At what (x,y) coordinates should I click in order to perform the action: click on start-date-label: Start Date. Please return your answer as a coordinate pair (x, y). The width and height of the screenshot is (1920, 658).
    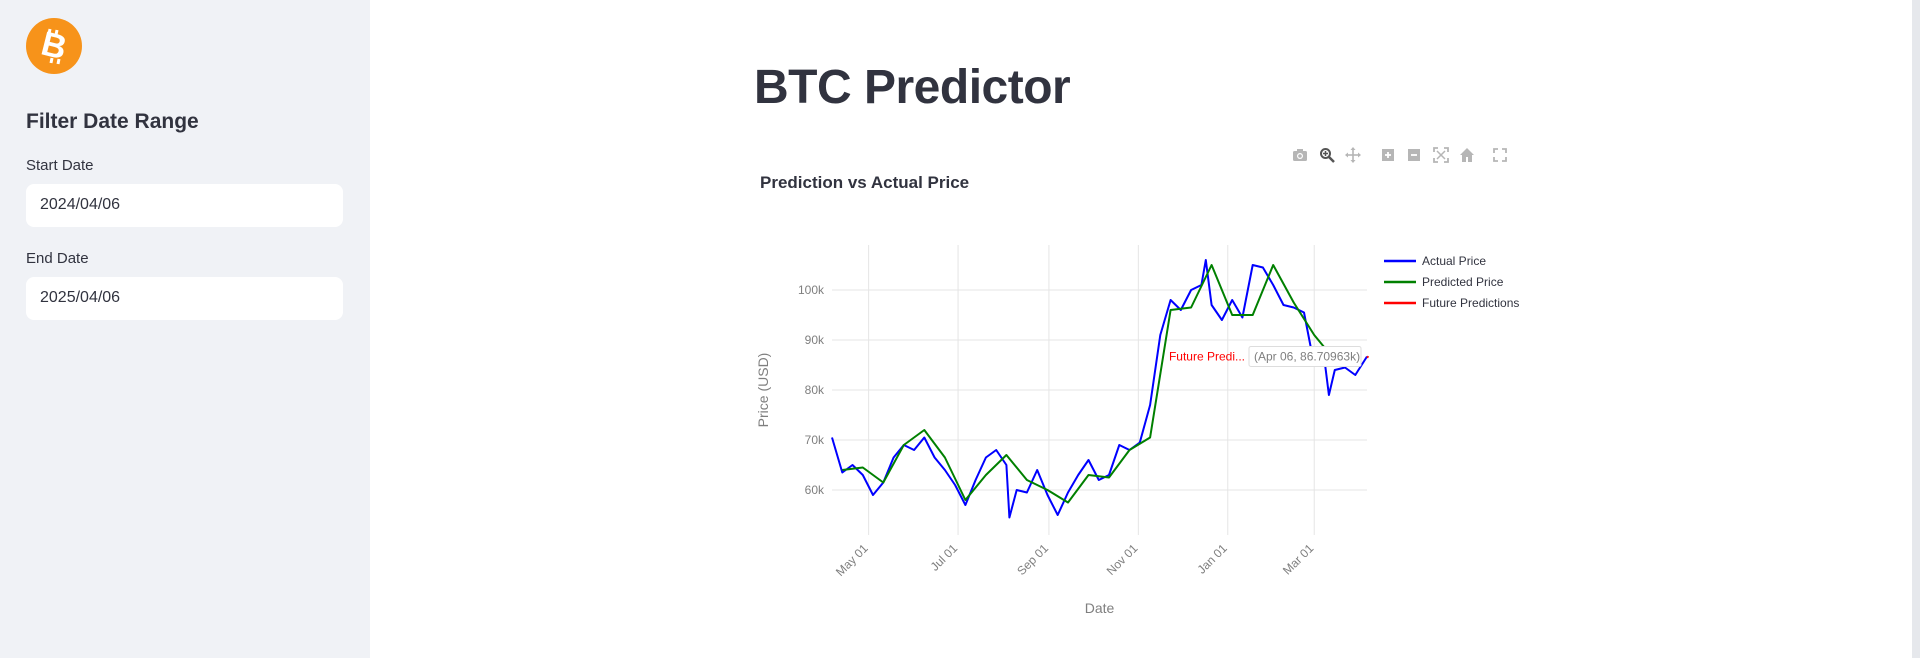
    Looking at the image, I should click on (60, 165).